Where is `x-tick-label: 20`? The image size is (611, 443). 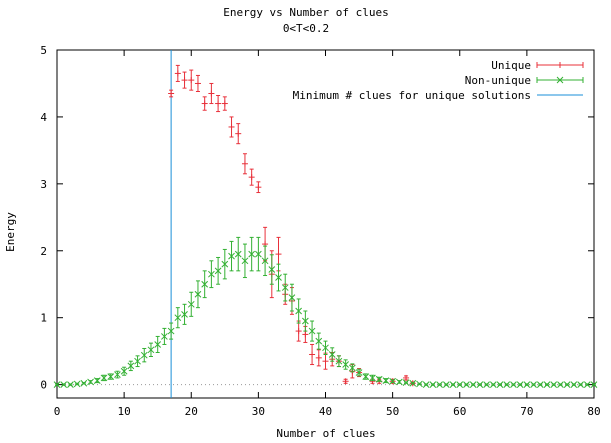 x-tick-label: 20 is located at coordinates (191, 411).